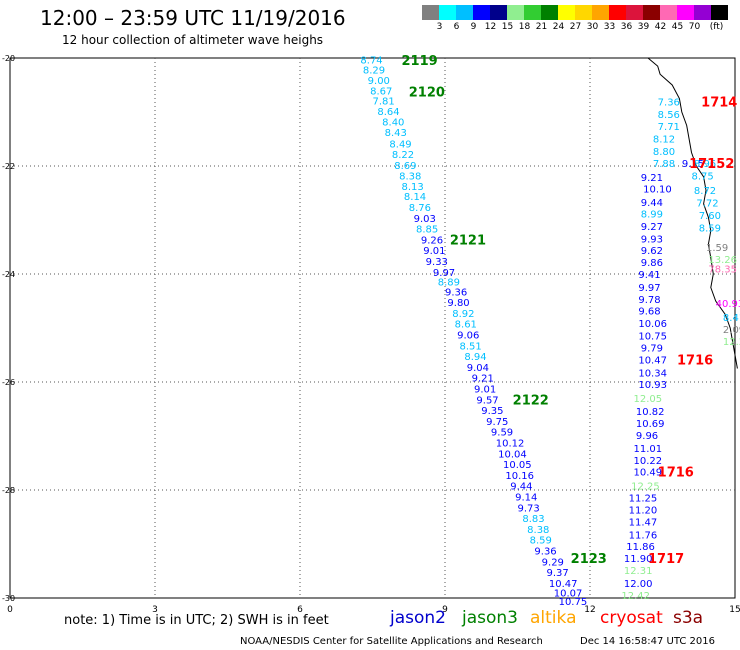 Image resolution: width=740 pixels, height=650 pixels. I want to click on x-tick-label: 3, so click(155, 610).